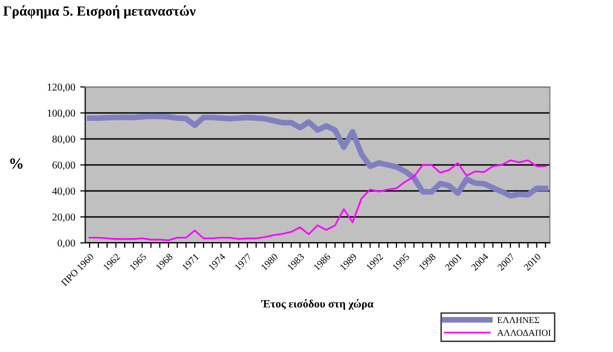 The height and width of the screenshot is (352, 613). What do you see at coordinates (67, 244) in the screenshot?
I see `y-tick-label: 0,00` at bounding box center [67, 244].